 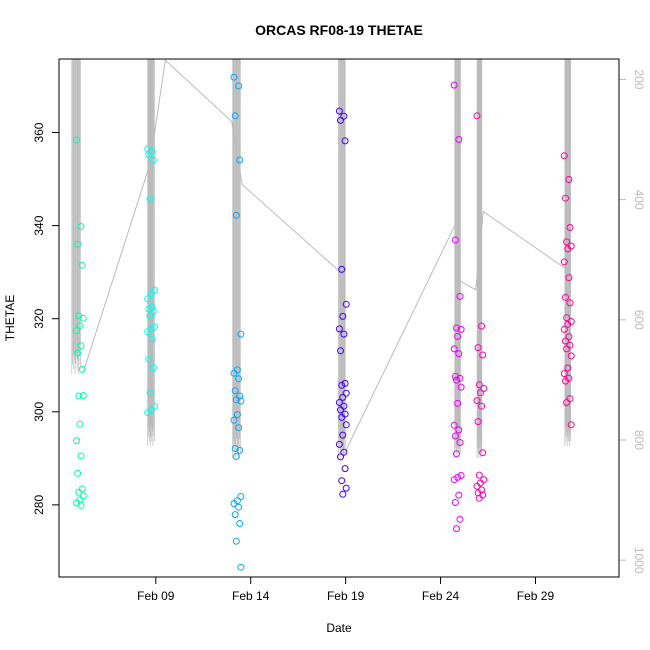 I want to click on series-RF09, so click(x=151, y=281).